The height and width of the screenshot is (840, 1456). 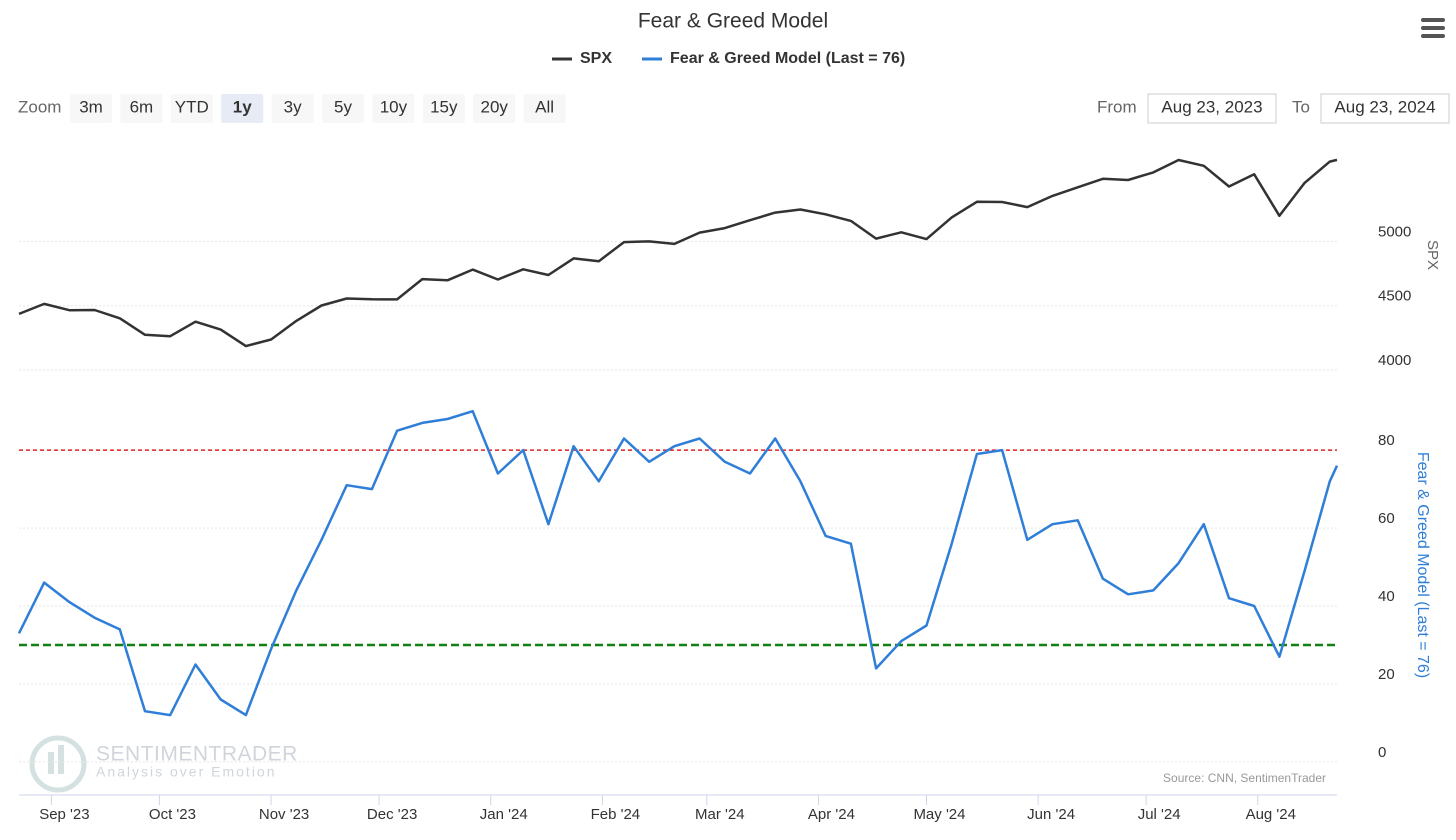 I want to click on legend-item: Fear & Greed Model (Last = 76), so click(x=773, y=58).